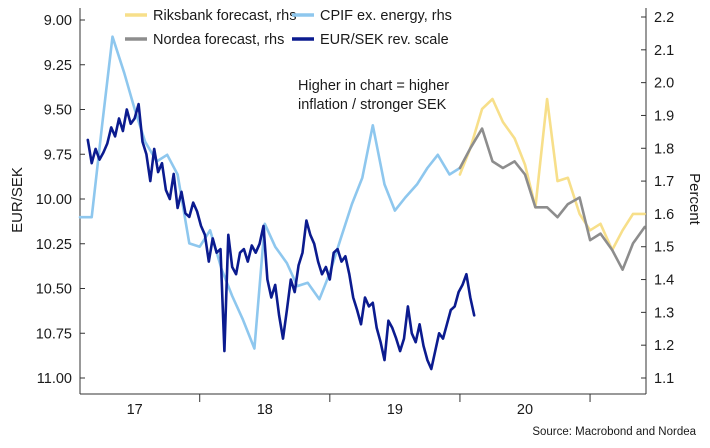  Describe the element at coordinates (614, 432) in the screenshot. I see `source-note: Source: Macrobond and Nordea` at that location.